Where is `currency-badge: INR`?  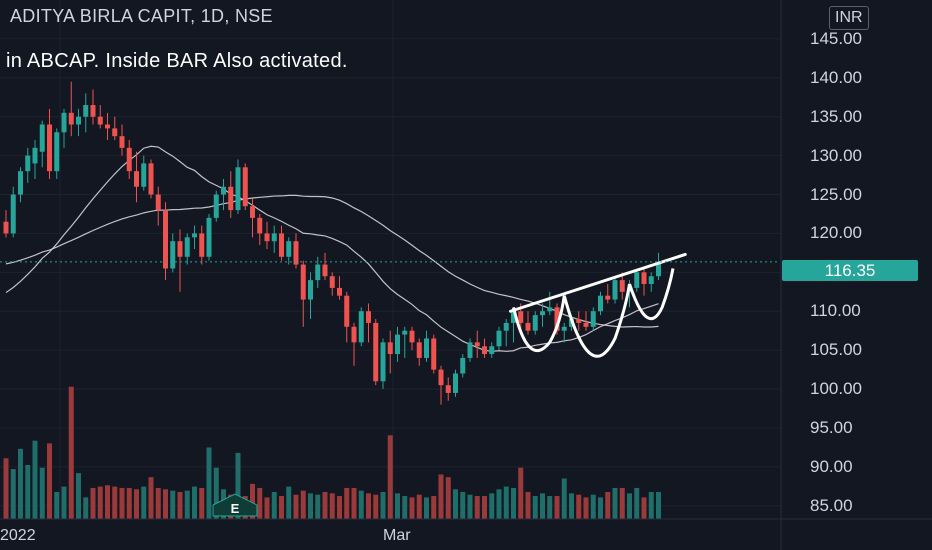
currency-badge: INR is located at coordinates (849, 18).